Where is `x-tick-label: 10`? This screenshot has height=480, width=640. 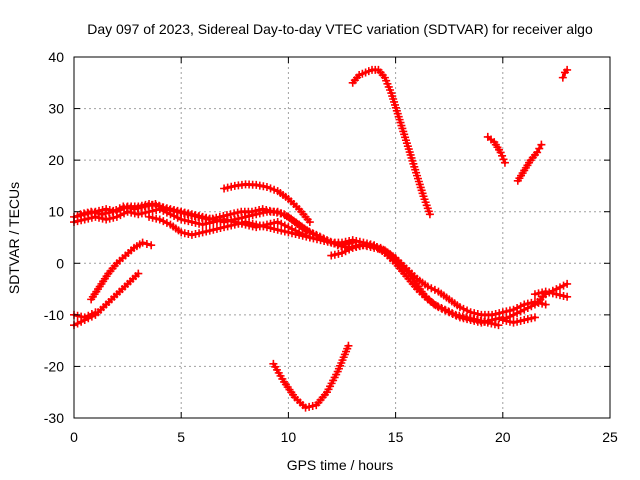
x-tick-label: 10 is located at coordinates (289, 437).